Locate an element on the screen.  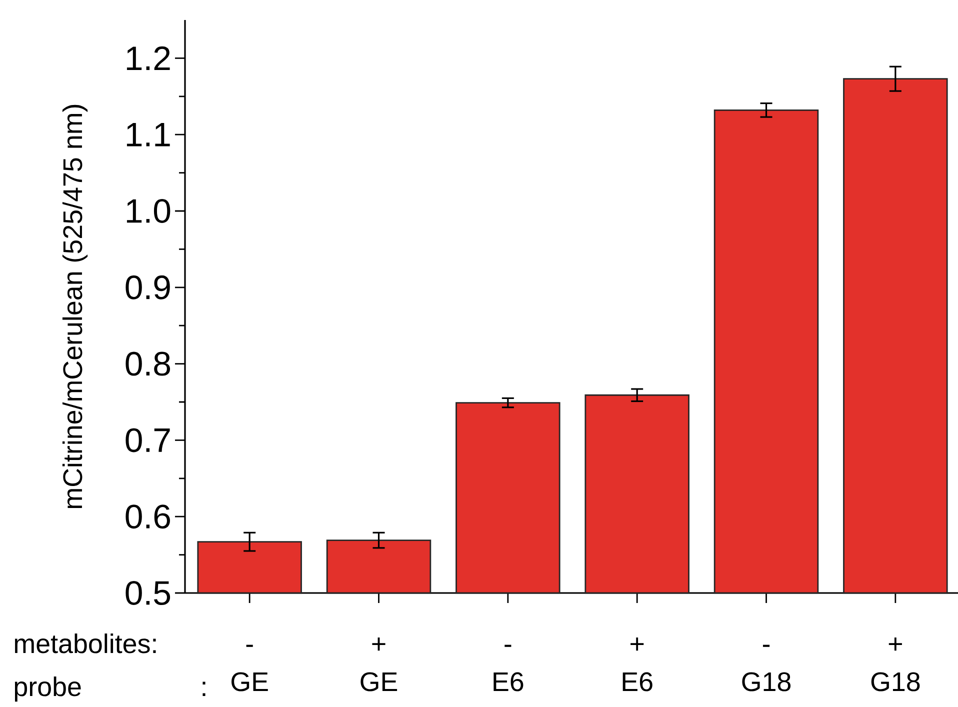
y-tick-label: 0.5 is located at coordinates (148, 593).